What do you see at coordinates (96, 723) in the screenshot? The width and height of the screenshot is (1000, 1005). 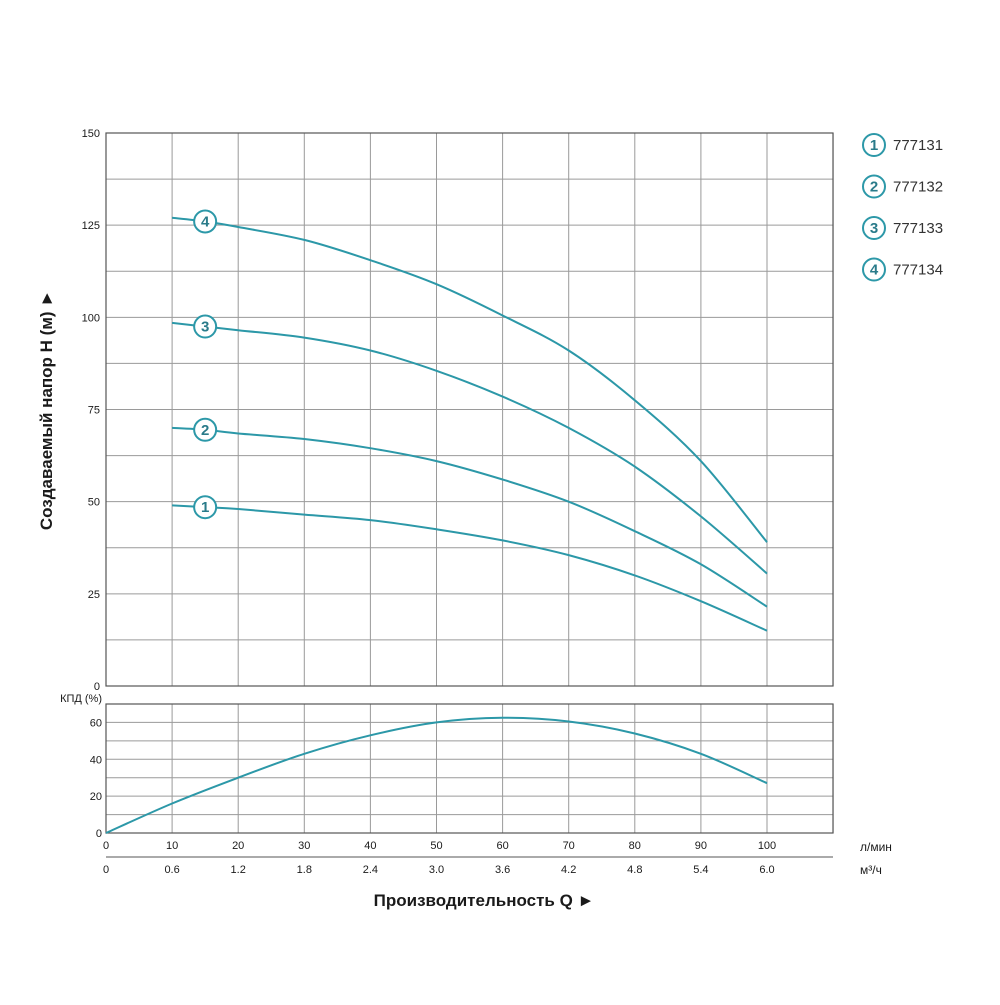 I see `eff-y-tick-label: 60` at bounding box center [96, 723].